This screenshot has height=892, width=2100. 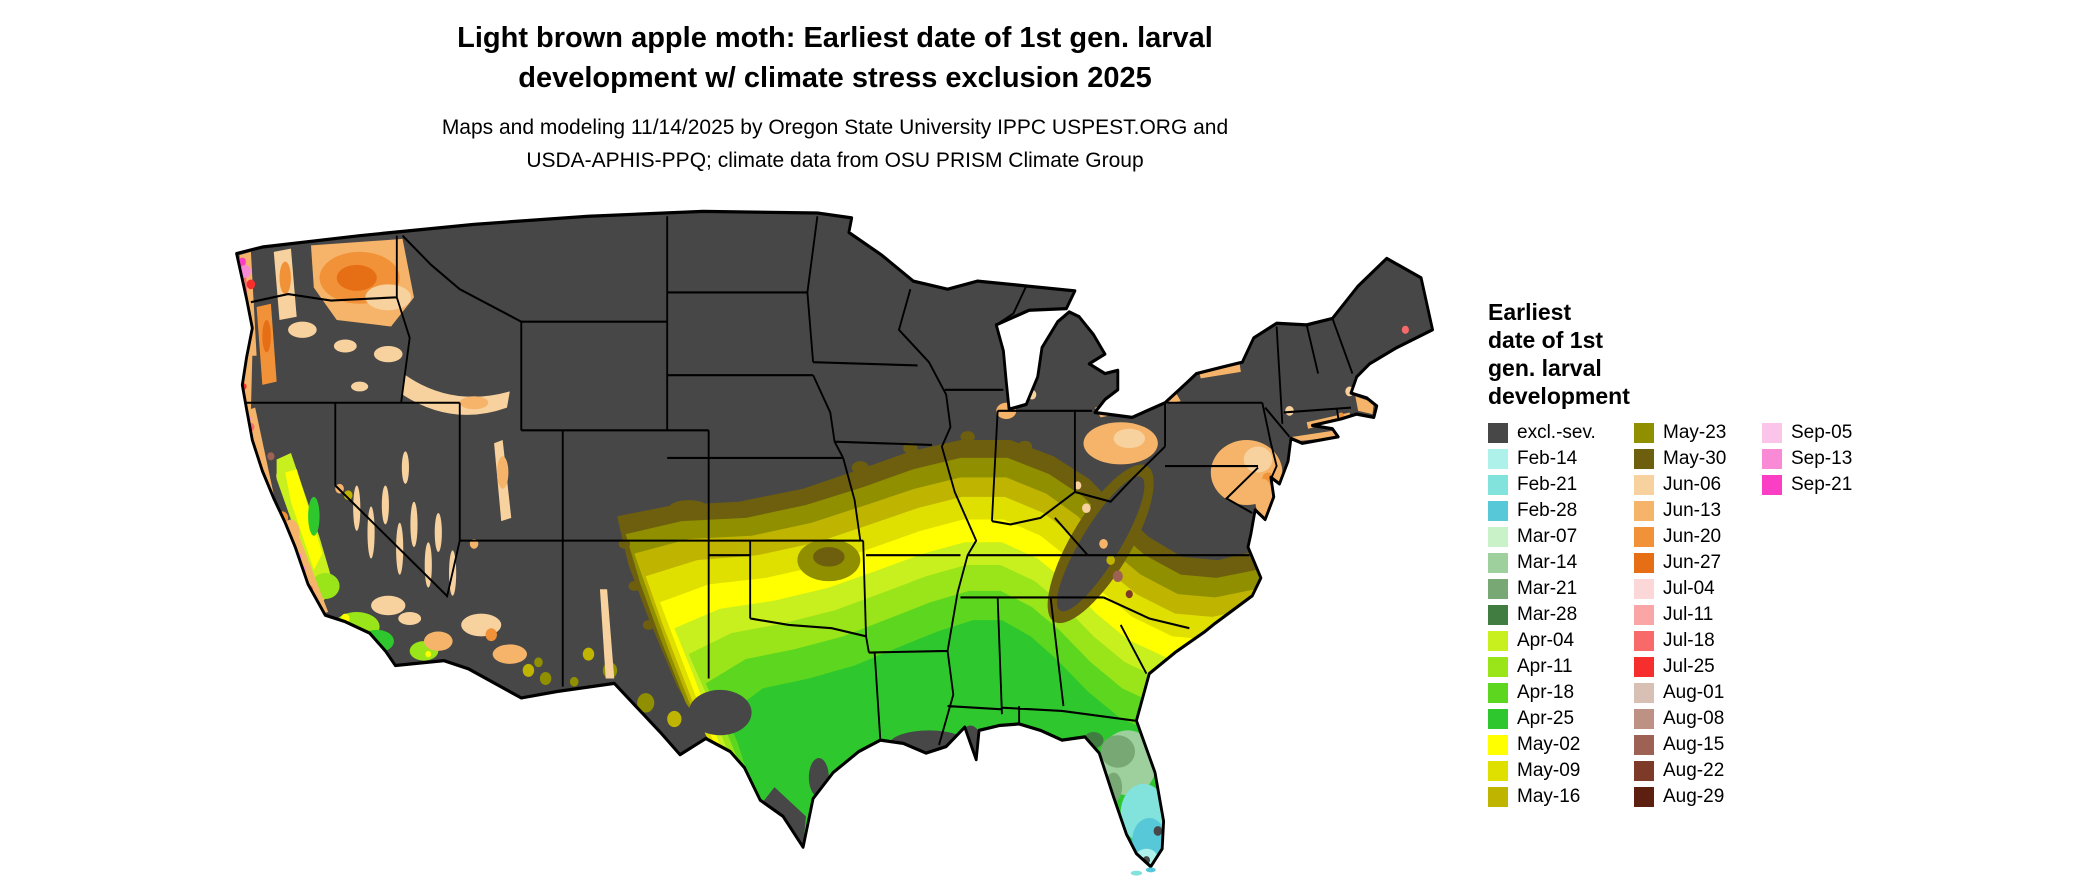 I want to click on legend-item: Jun-20, so click(x=1698, y=537).